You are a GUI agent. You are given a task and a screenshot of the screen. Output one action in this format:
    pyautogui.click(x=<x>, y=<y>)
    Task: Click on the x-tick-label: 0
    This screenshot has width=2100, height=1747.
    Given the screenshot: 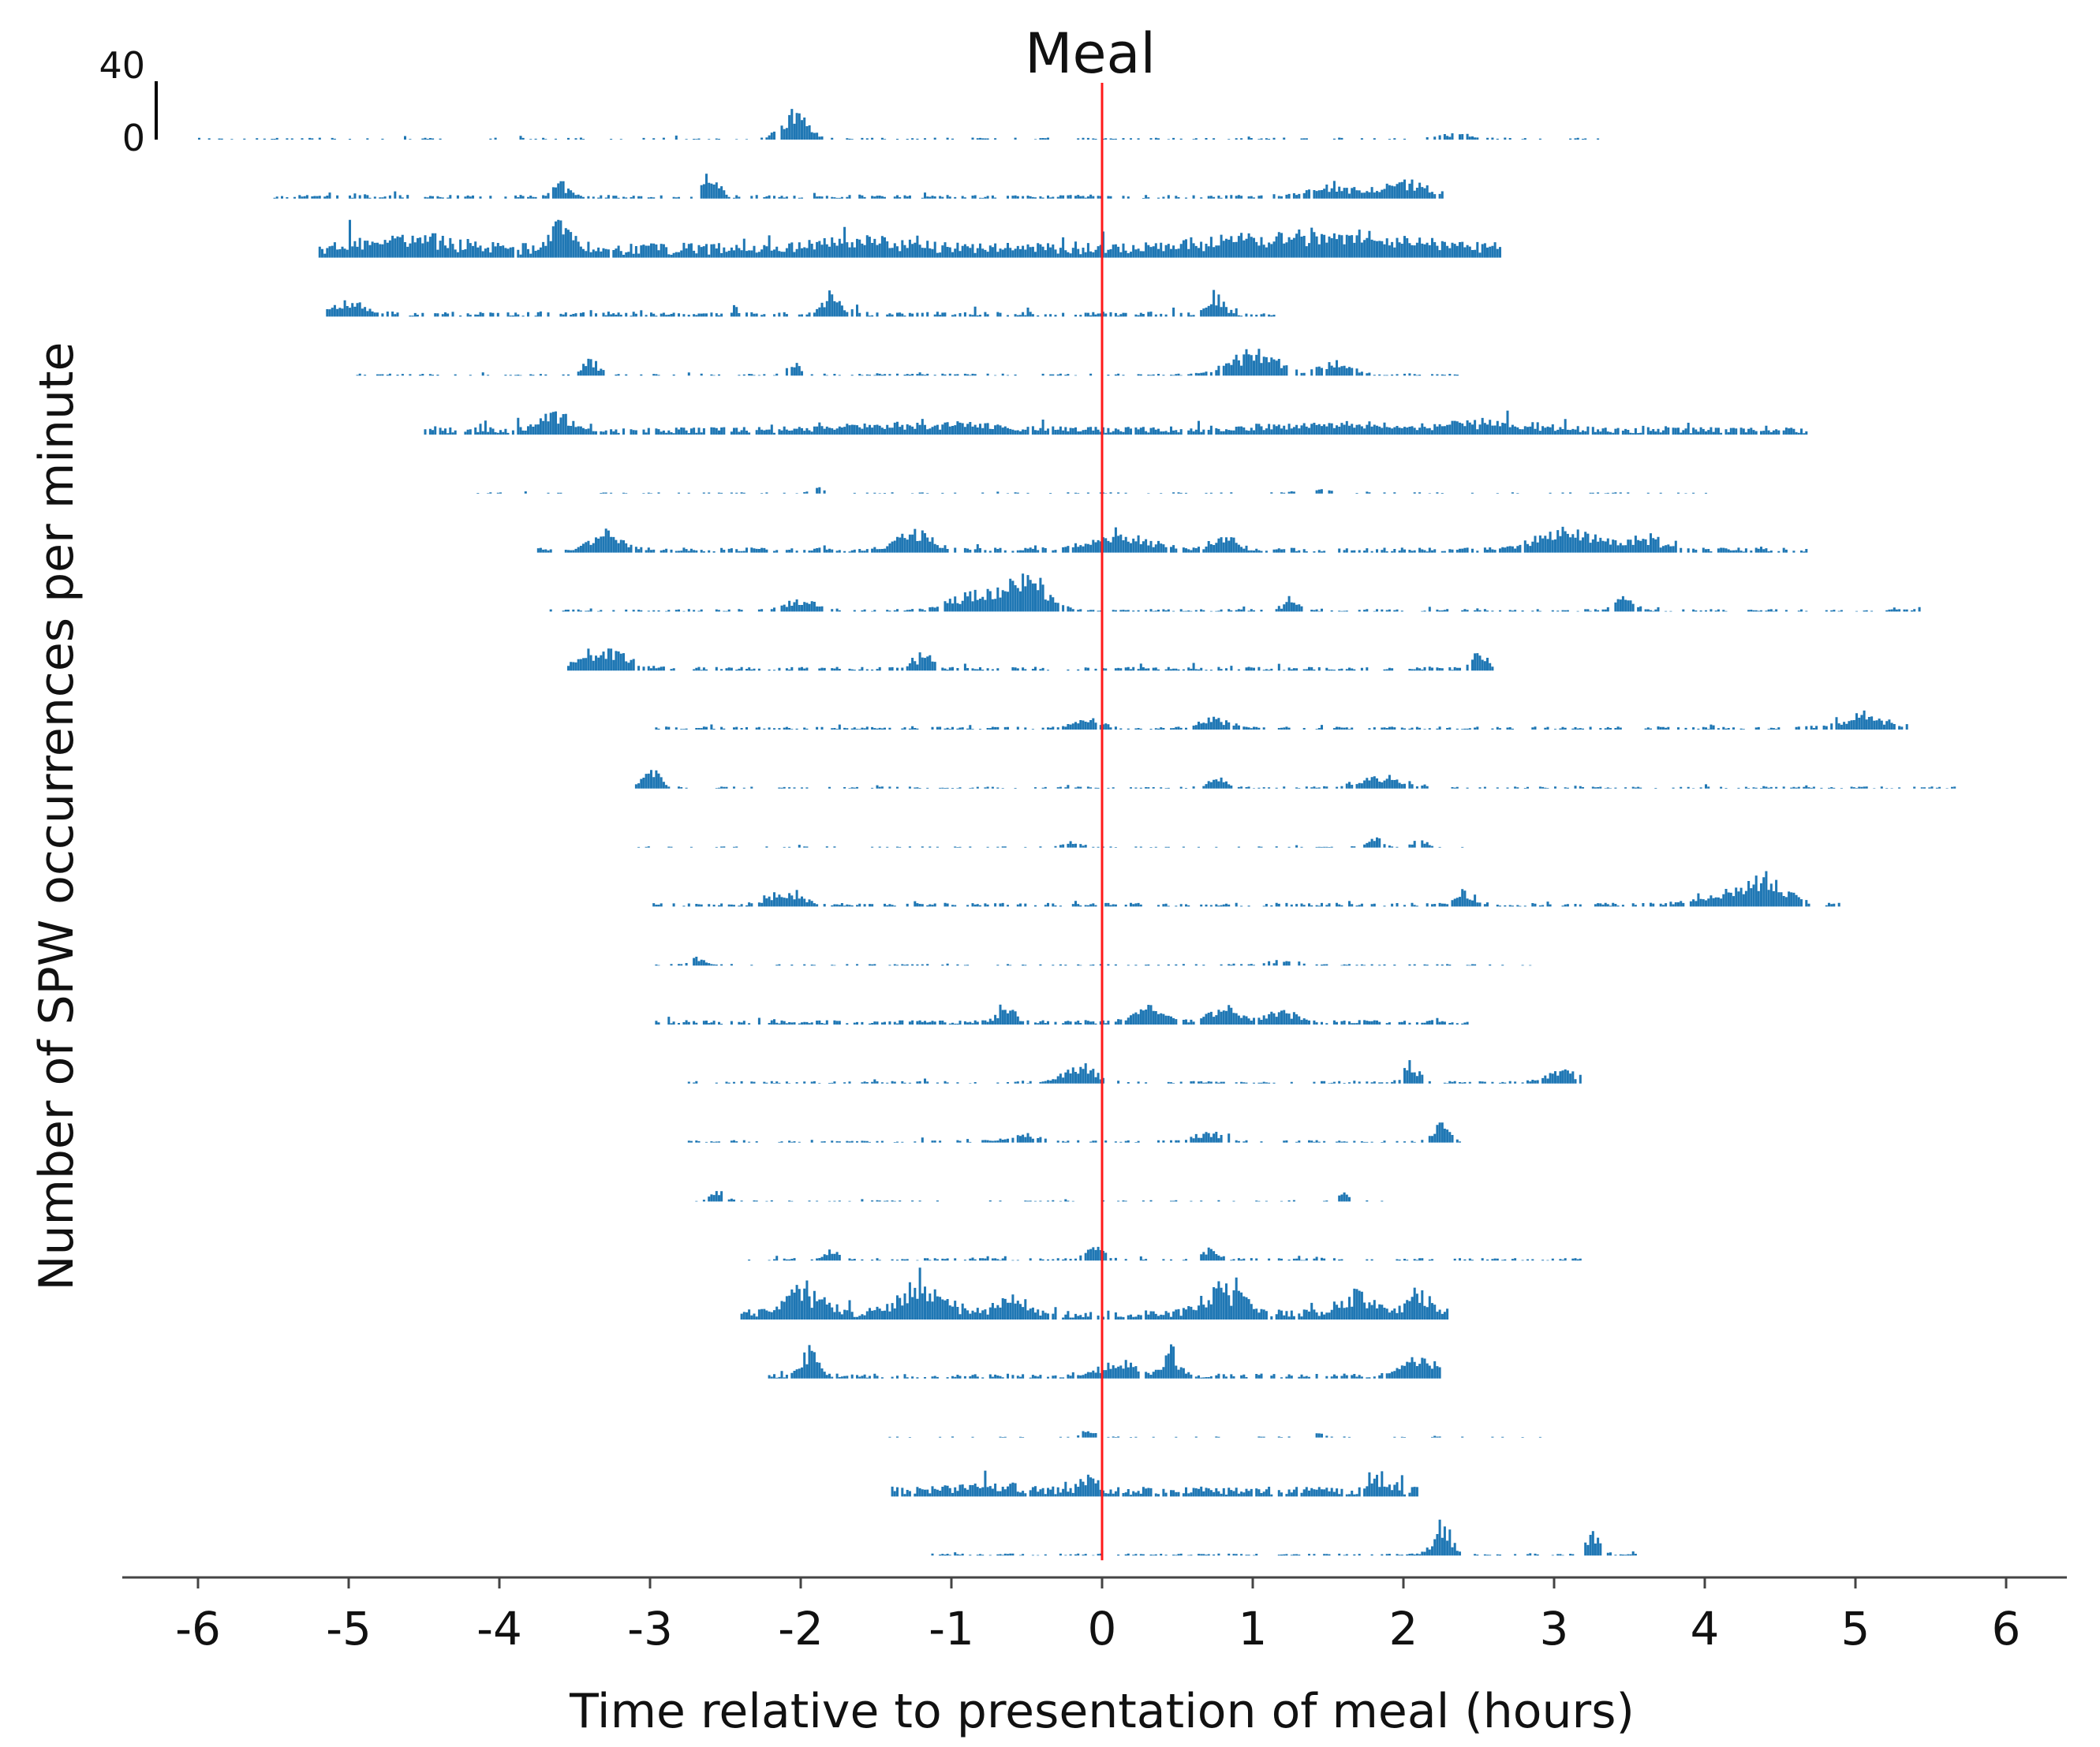 What is the action you would take?
    pyautogui.click(x=1102, y=1629)
    